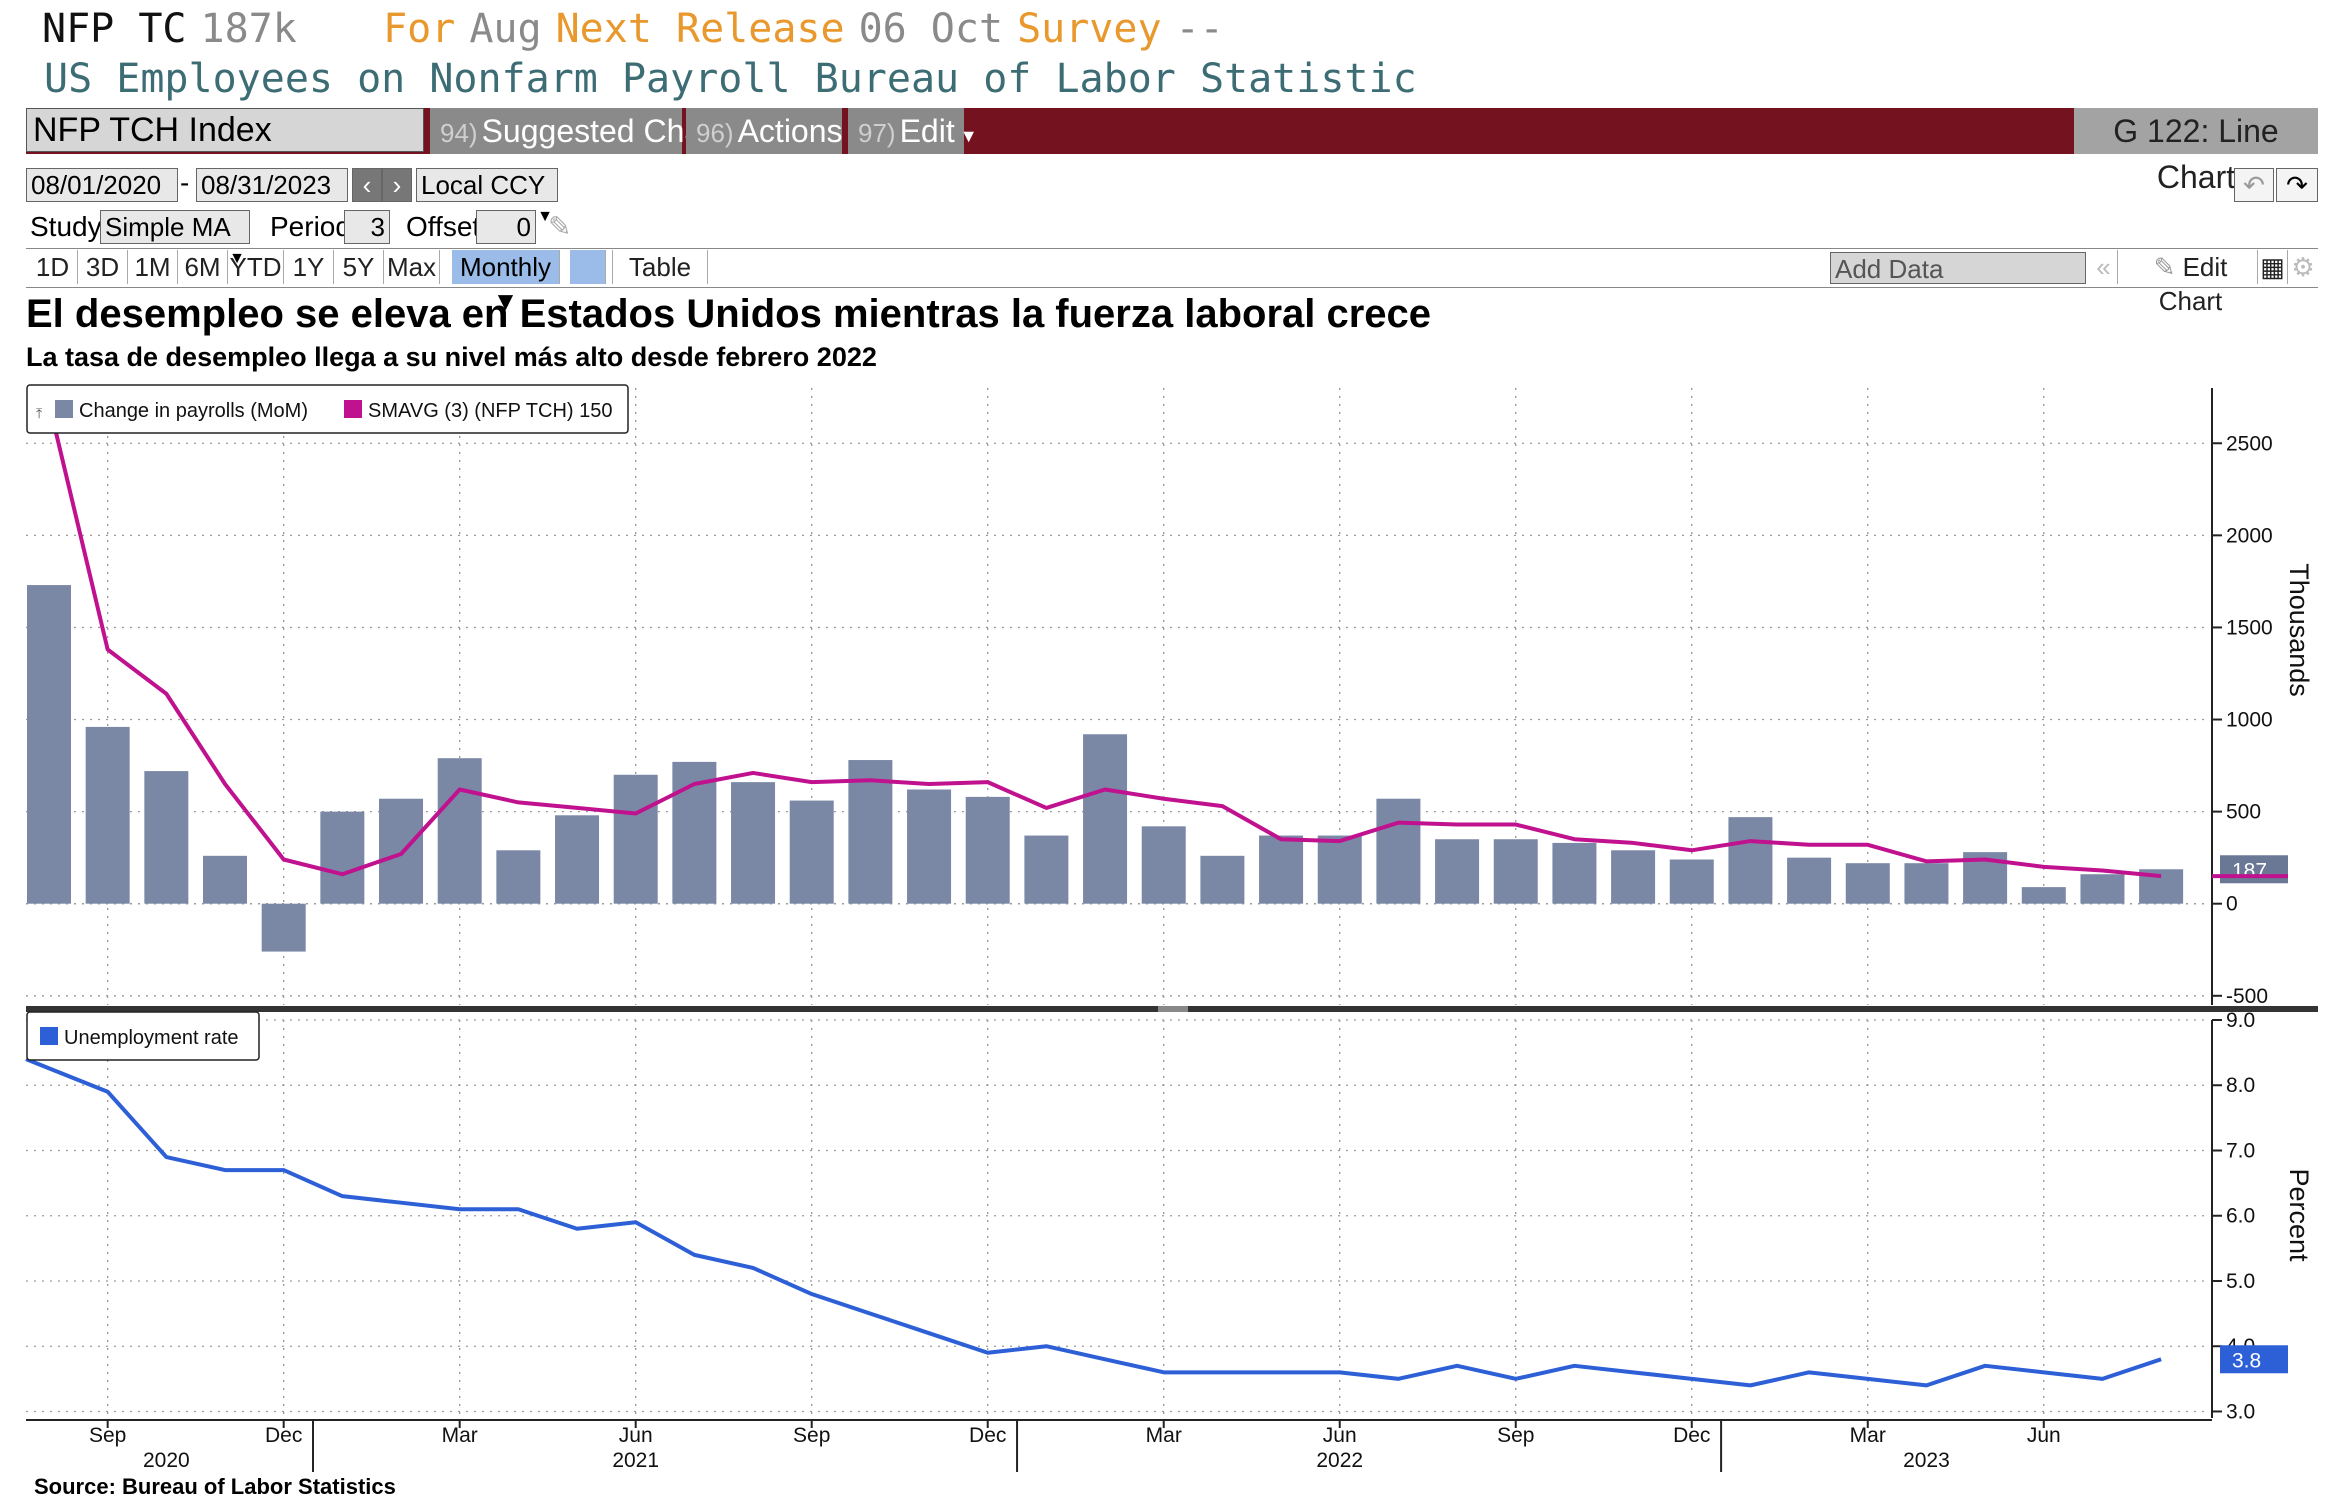 This screenshot has height=1511, width=2331. I want to click on y-axis-title: Percent, so click(2299, 1215).